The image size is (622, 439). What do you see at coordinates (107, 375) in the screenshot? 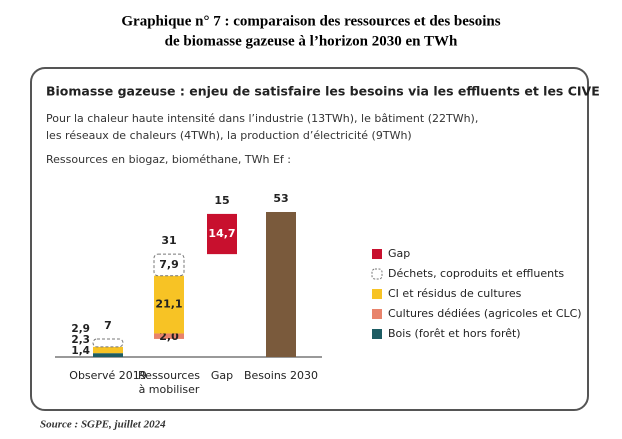
I see `x-tick-label: Observé 2019` at bounding box center [107, 375].